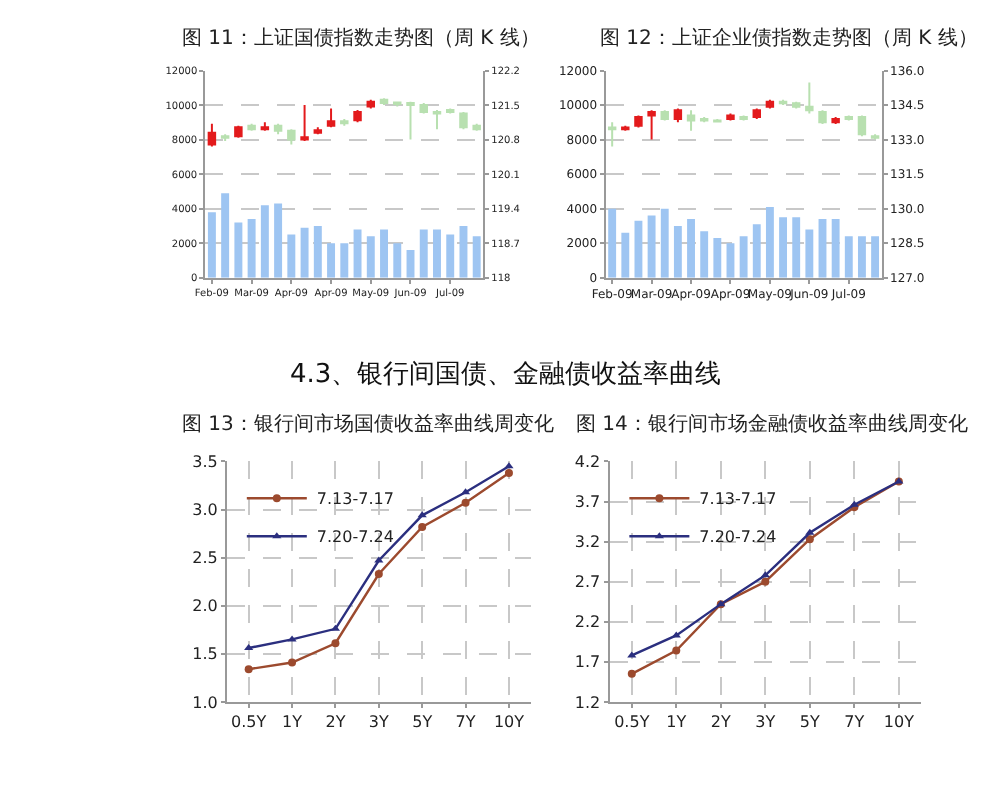 The width and height of the screenshot is (998, 794). I want to click on y-tick-label: 4.2, so click(587, 462).